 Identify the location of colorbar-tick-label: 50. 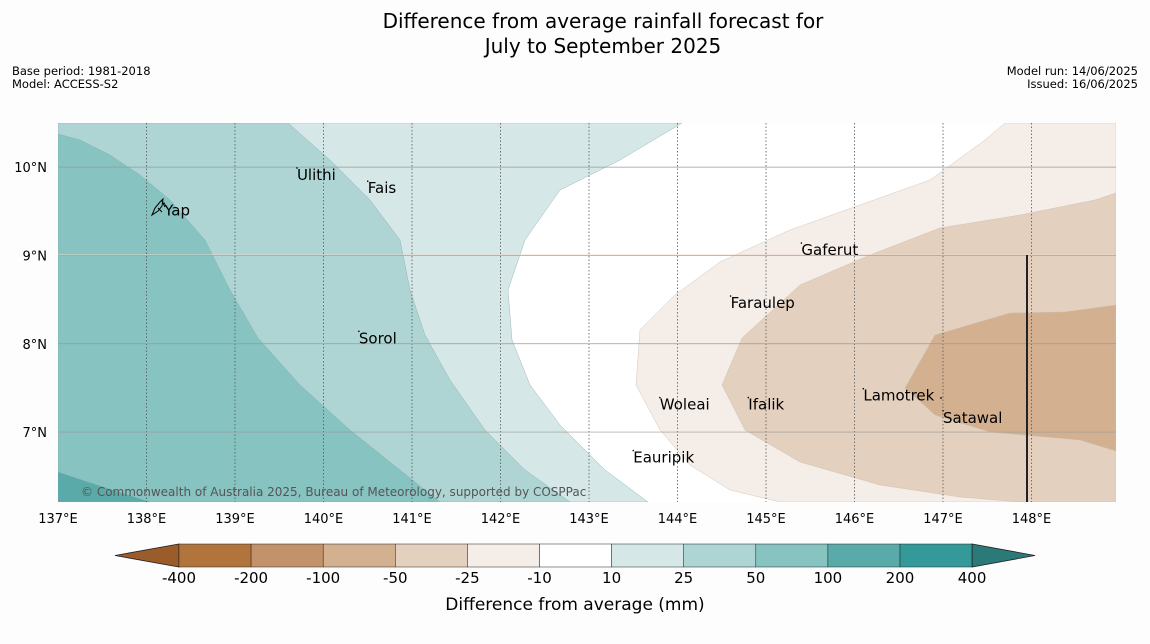
(755, 578).